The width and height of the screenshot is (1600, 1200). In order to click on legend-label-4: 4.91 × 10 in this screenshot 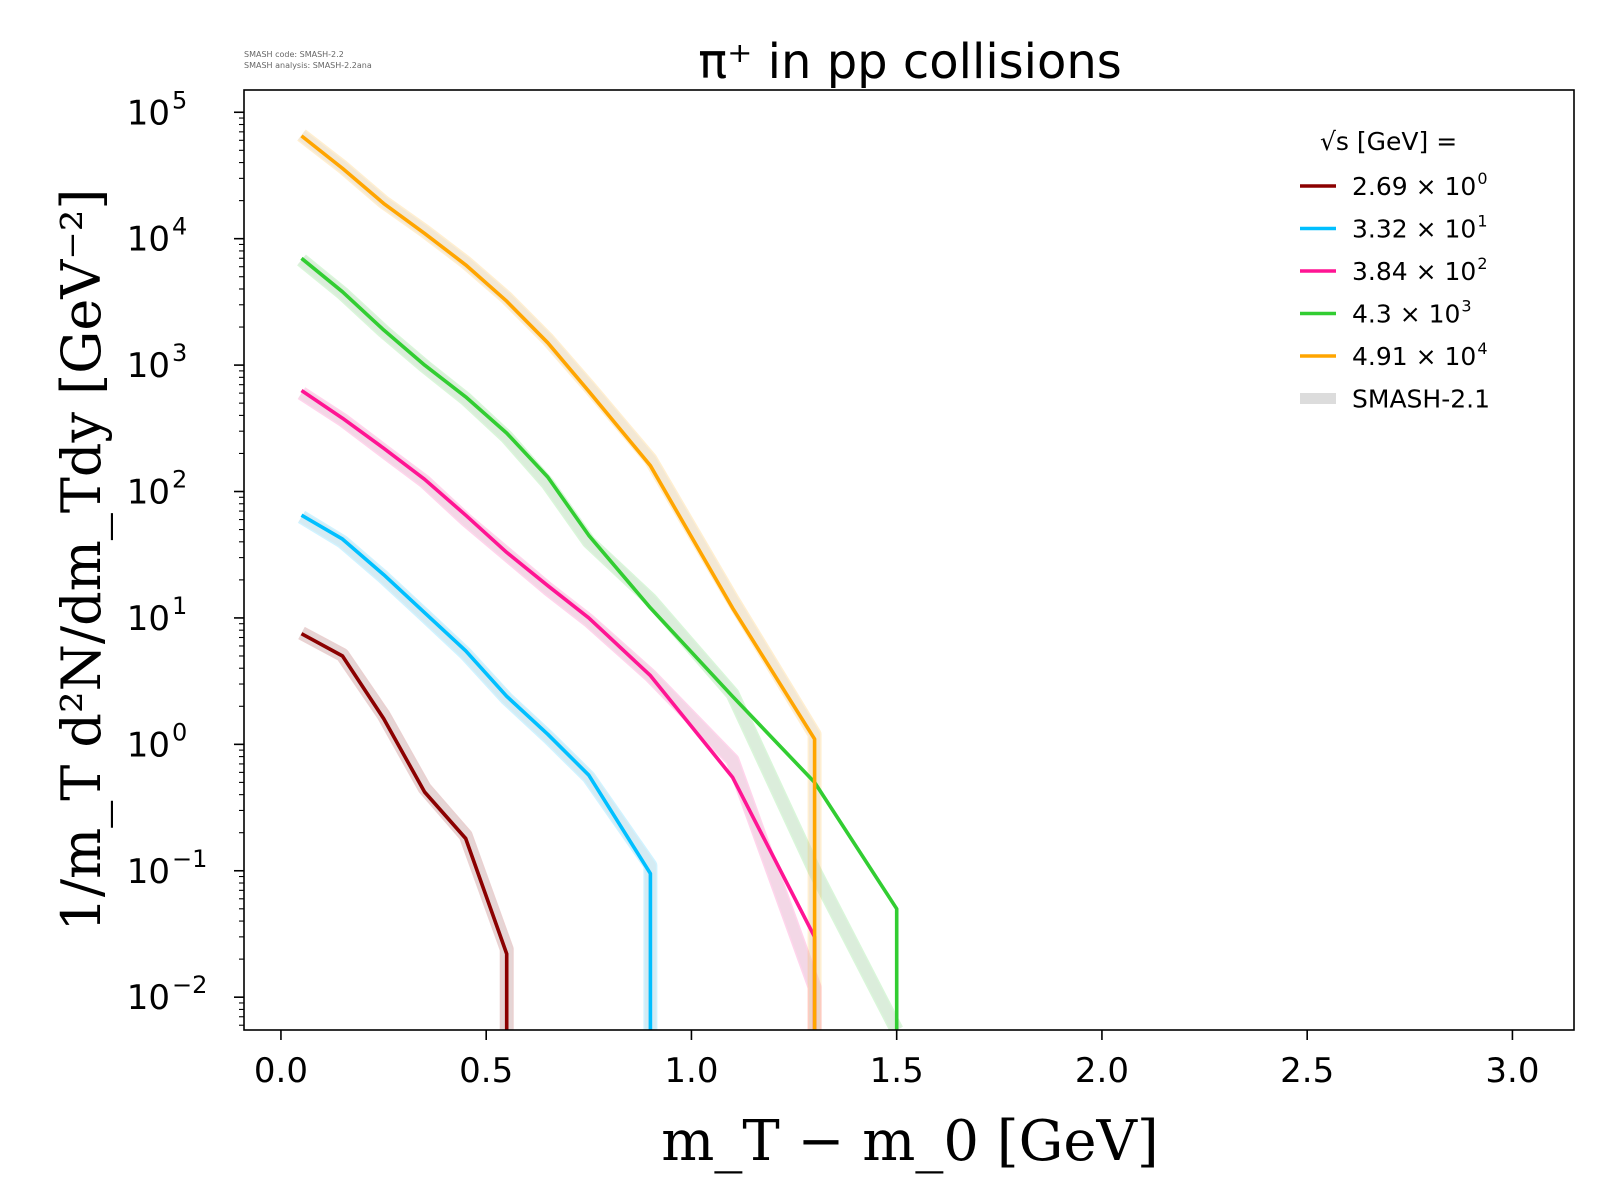, I will do `click(1414, 356)`.